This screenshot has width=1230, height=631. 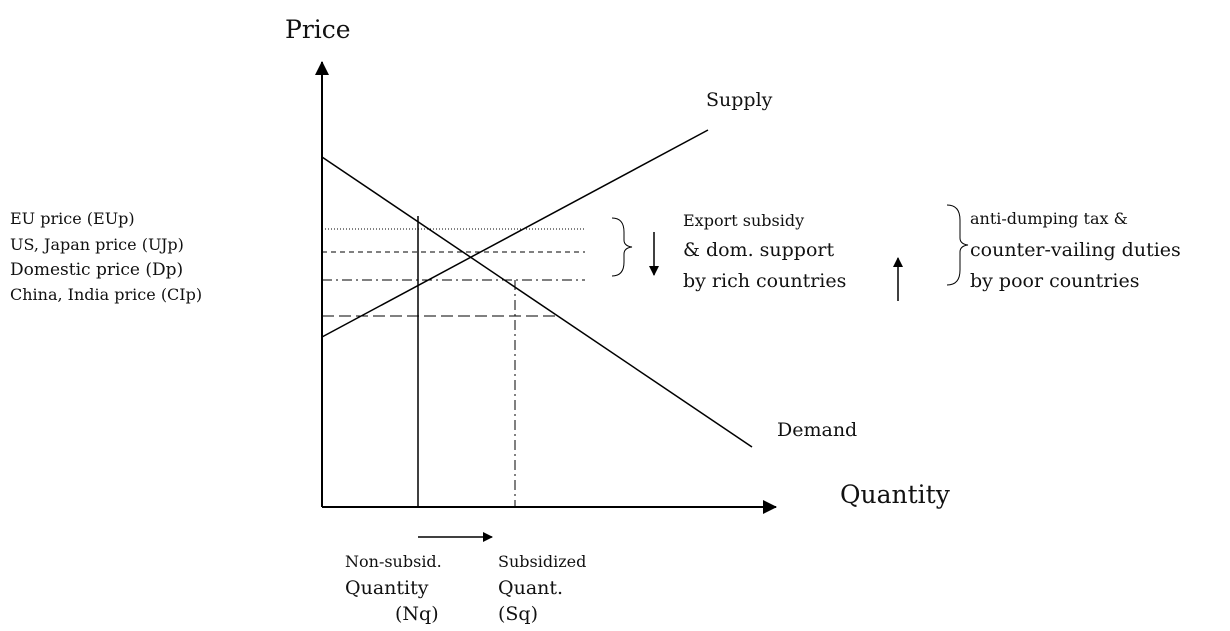 I want to click on quantity-label: (Sq), so click(x=518, y=614).